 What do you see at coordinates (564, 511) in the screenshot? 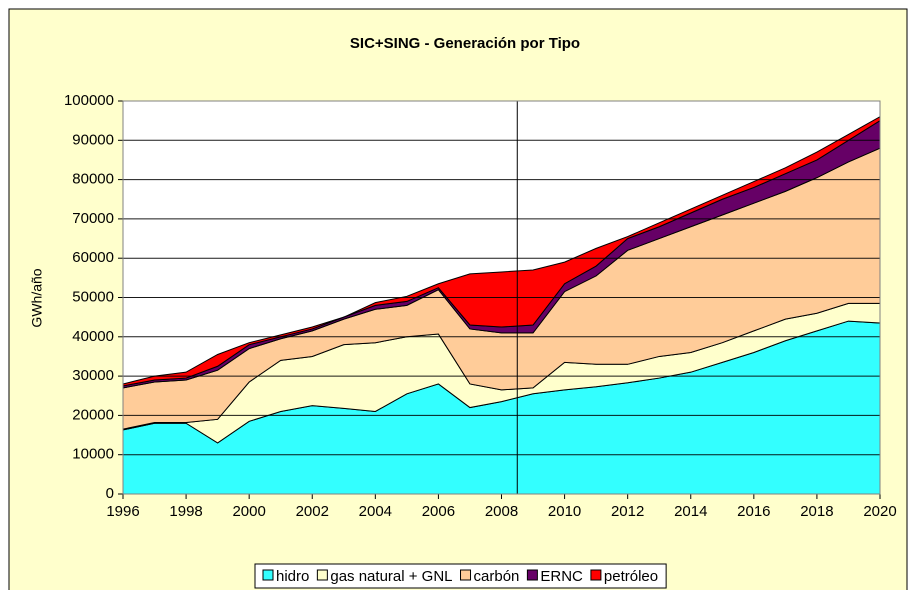
I see `x-tick-label: 2010` at bounding box center [564, 511].